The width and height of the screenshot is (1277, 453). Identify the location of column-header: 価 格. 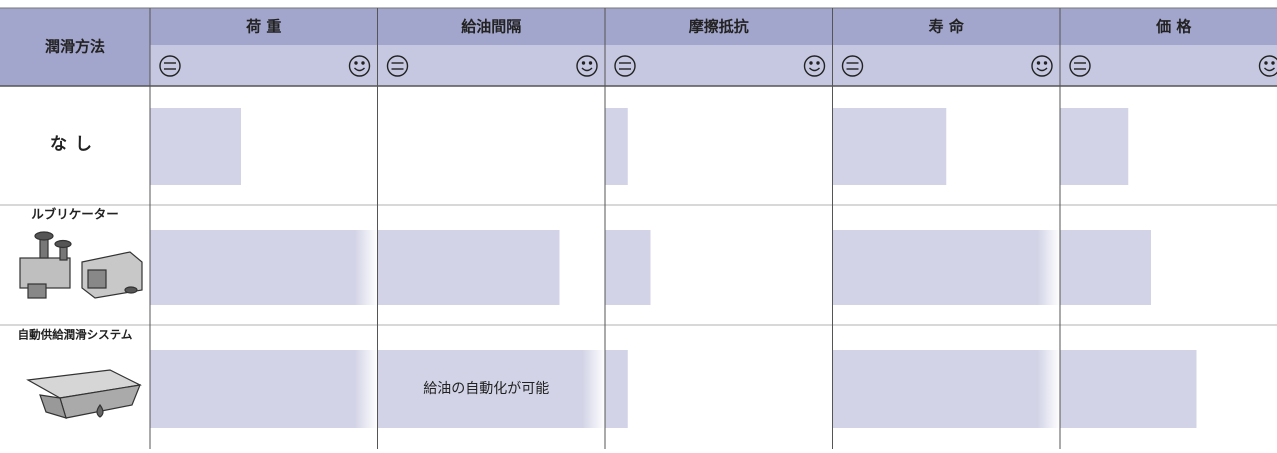
(1173, 27).